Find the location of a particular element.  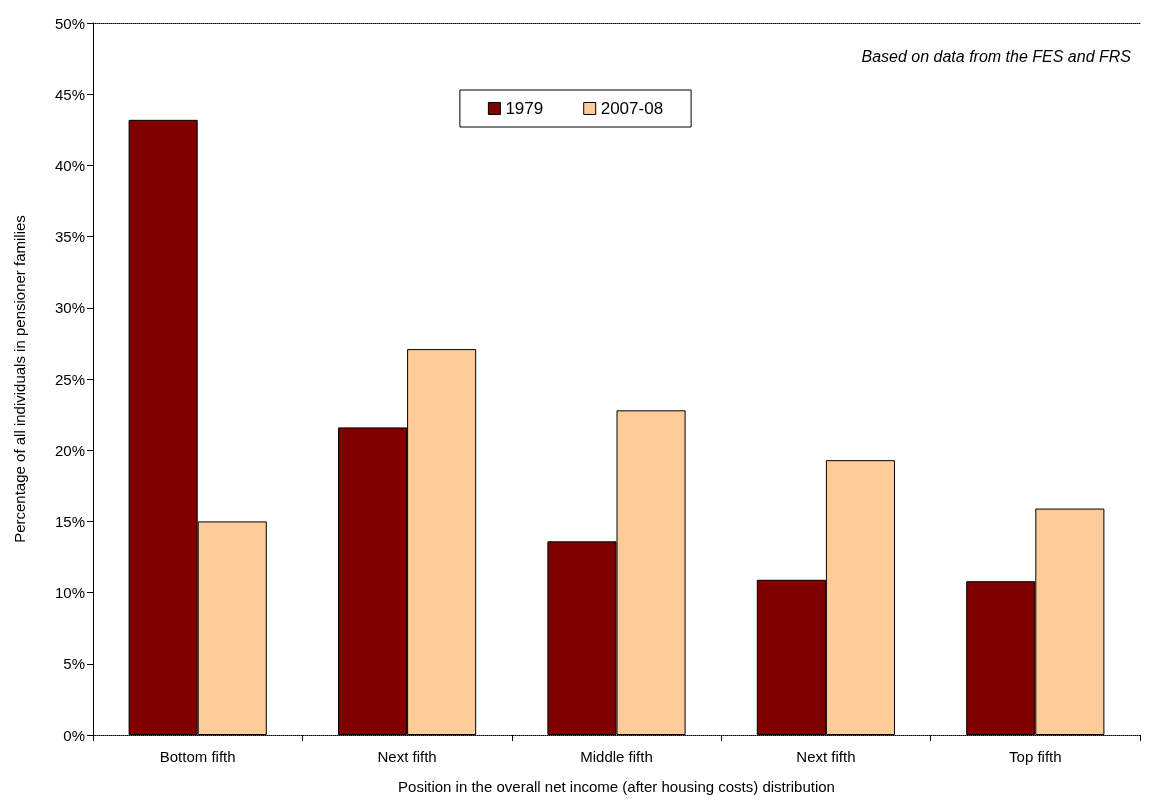

x-tick-label: Bottom fifth is located at coordinates (197, 756).